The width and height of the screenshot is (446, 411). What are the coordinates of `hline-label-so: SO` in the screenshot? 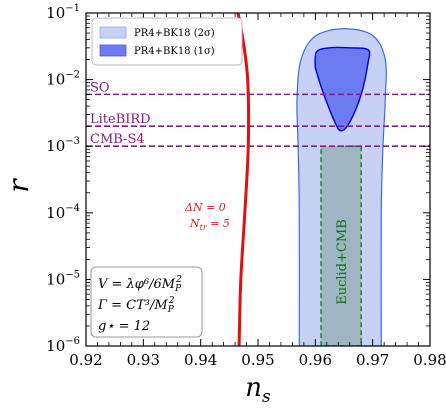 It's located at (100, 87).